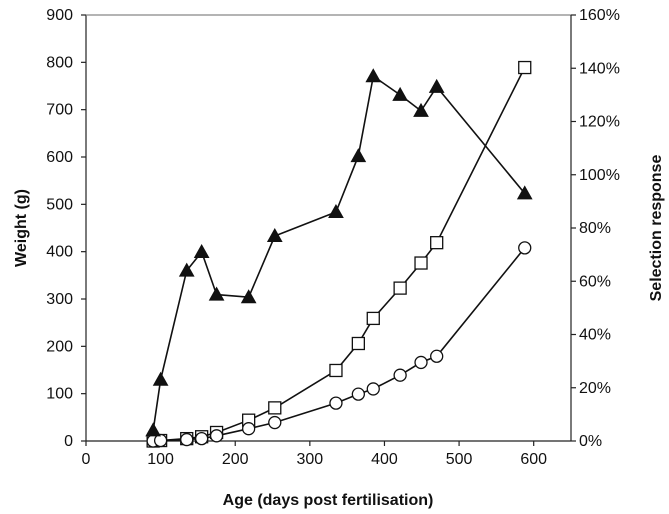  Describe the element at coordinates (599, 68) in the screenshot. I see `y2-tick-label: 140%` at that location.